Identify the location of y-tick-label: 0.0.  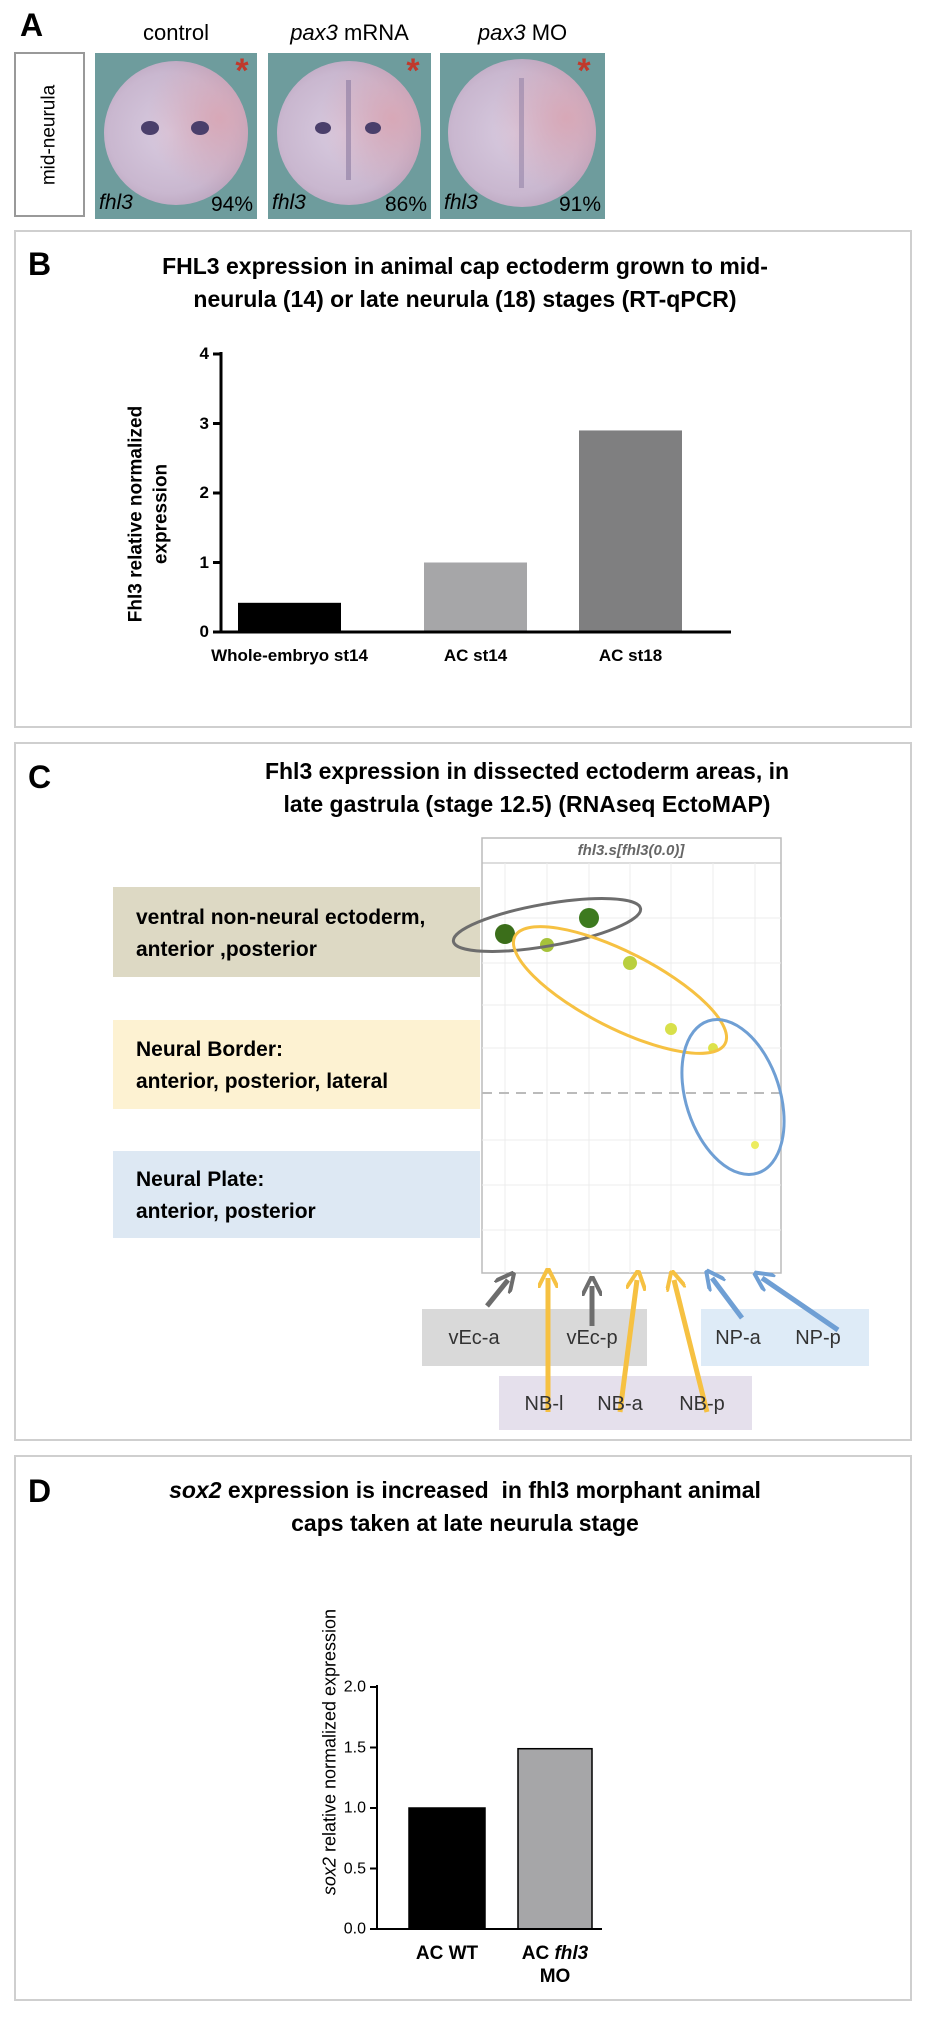
(354, 1929).